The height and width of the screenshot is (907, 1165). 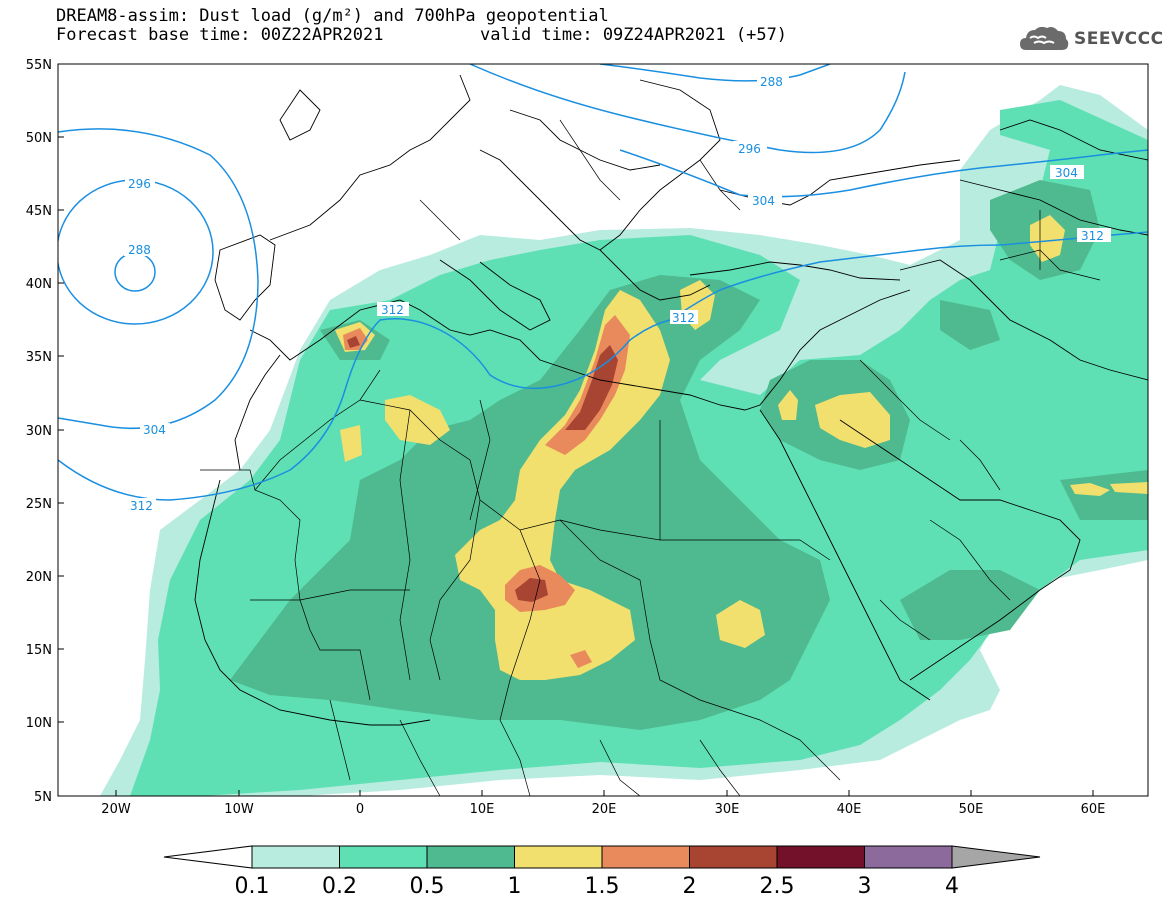 I want to click on lat-tick-label: 40N, so click(x=39, y=284).